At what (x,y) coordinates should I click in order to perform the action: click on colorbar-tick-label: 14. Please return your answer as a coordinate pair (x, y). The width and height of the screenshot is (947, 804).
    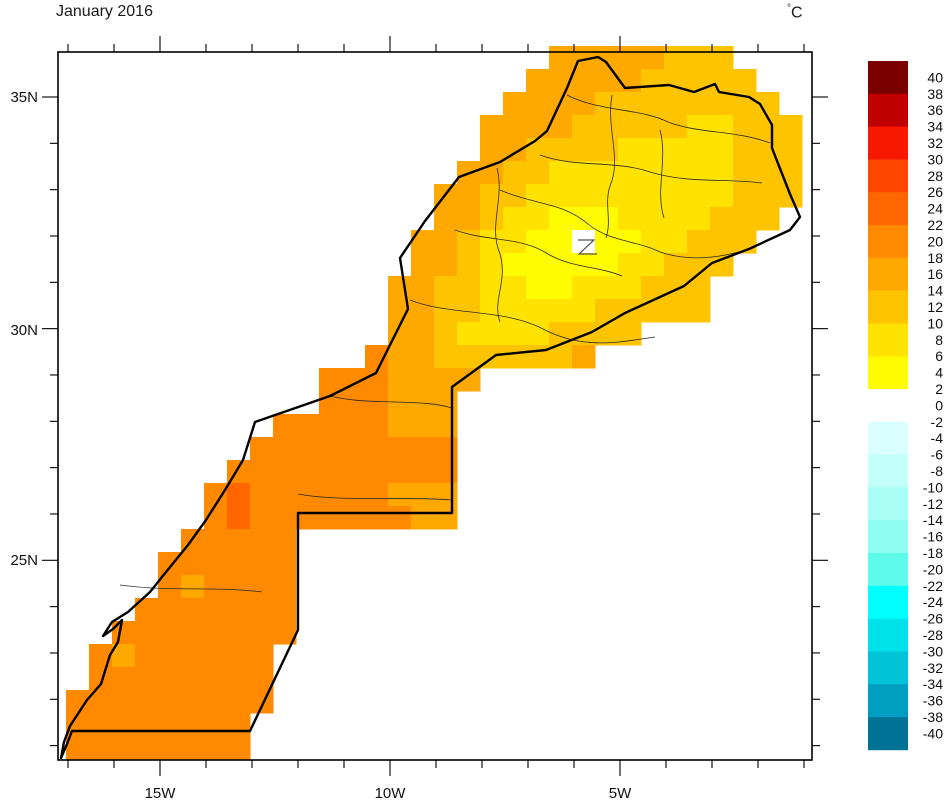
    Looking at the image, I should click on (935, 291).